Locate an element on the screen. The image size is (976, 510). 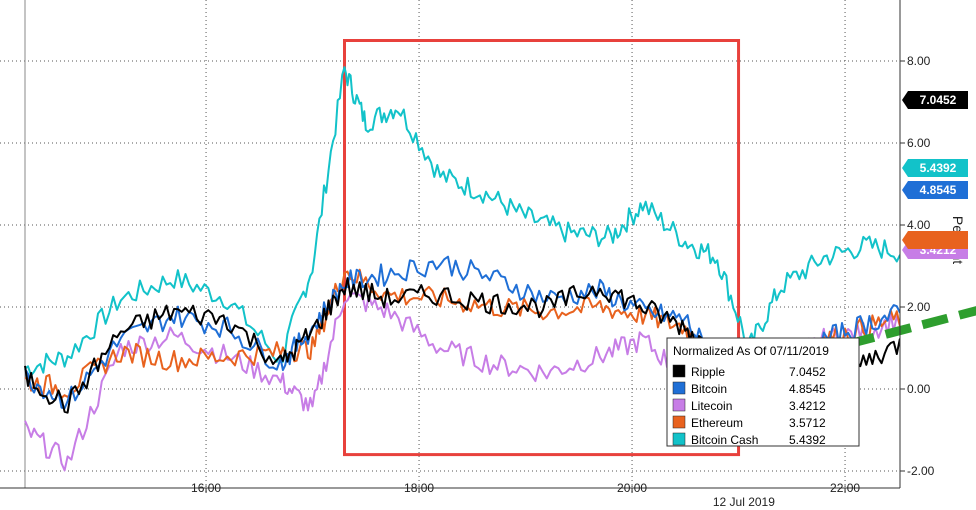
last-value-tag-bitcoin-cash is located at coordinates (935, 168).